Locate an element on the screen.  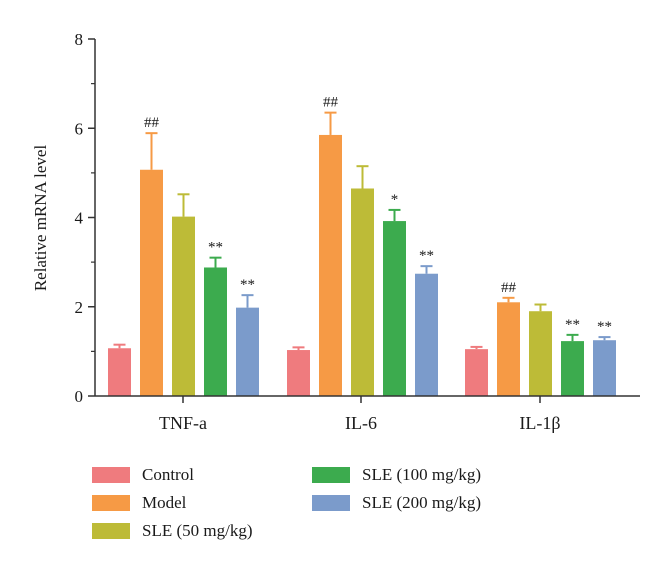
legend-item-control: Control is located at coordinates (143, 475).